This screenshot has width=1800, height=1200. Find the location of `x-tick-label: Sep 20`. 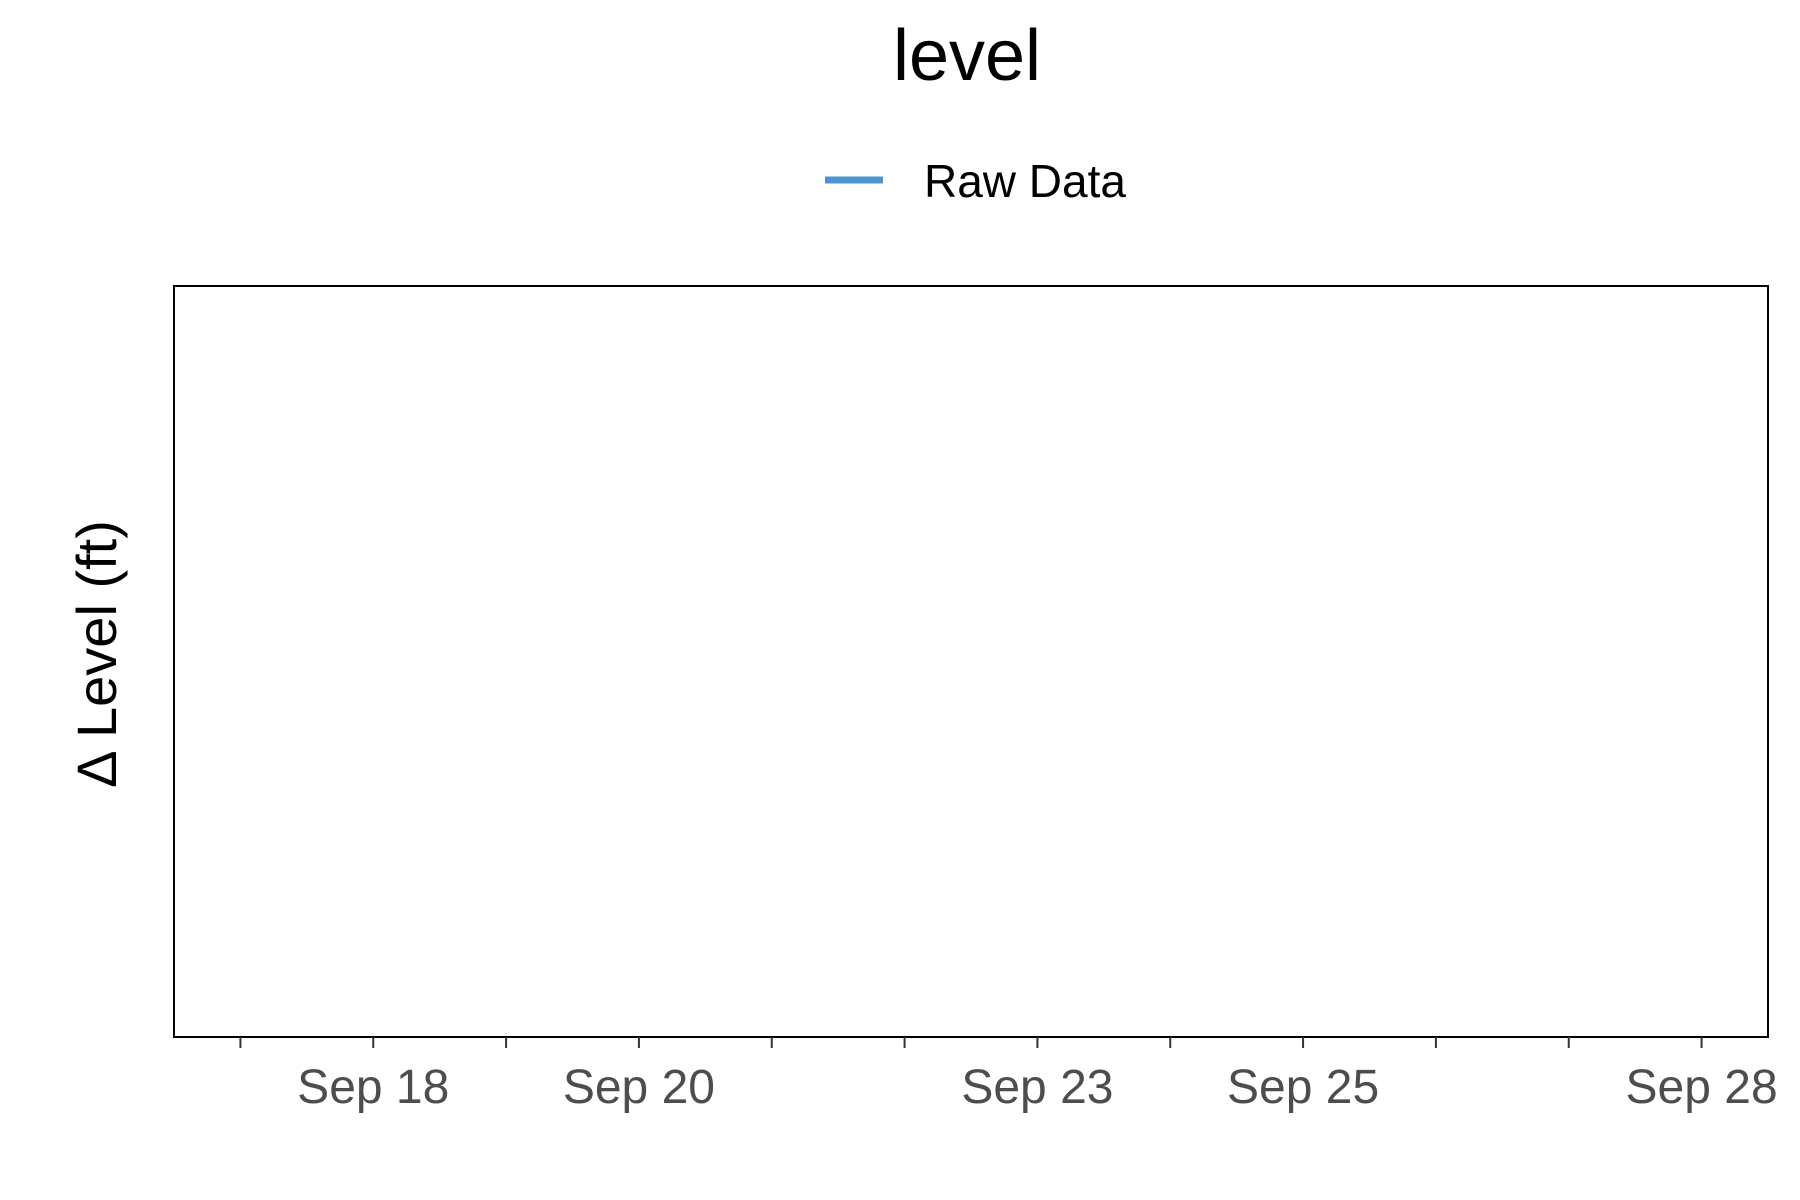

x-tick-label: Sep 20 is located at coordinates (639, 1087).